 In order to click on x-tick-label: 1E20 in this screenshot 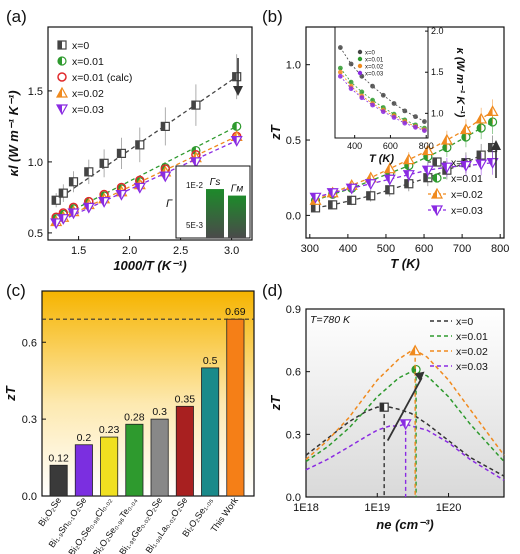, I will do `click(449, 508)`.